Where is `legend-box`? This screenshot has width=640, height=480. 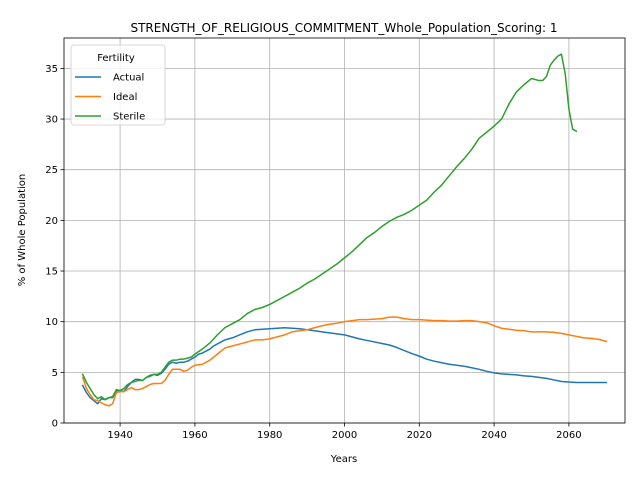 legend-box is located at coordinates (118, 85).